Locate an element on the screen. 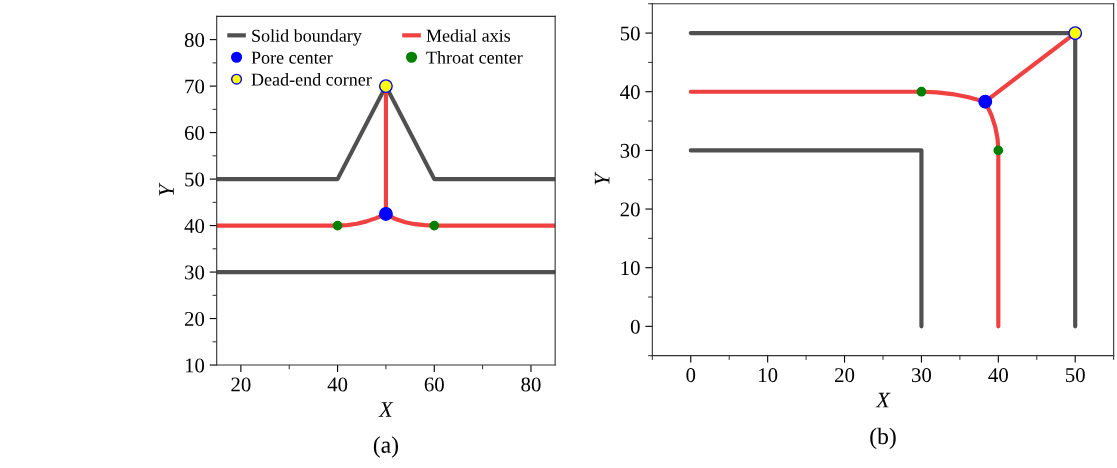 This screenshot has height=468, width=1117. legend-label: Pore center is located at coordinates (292, 57).